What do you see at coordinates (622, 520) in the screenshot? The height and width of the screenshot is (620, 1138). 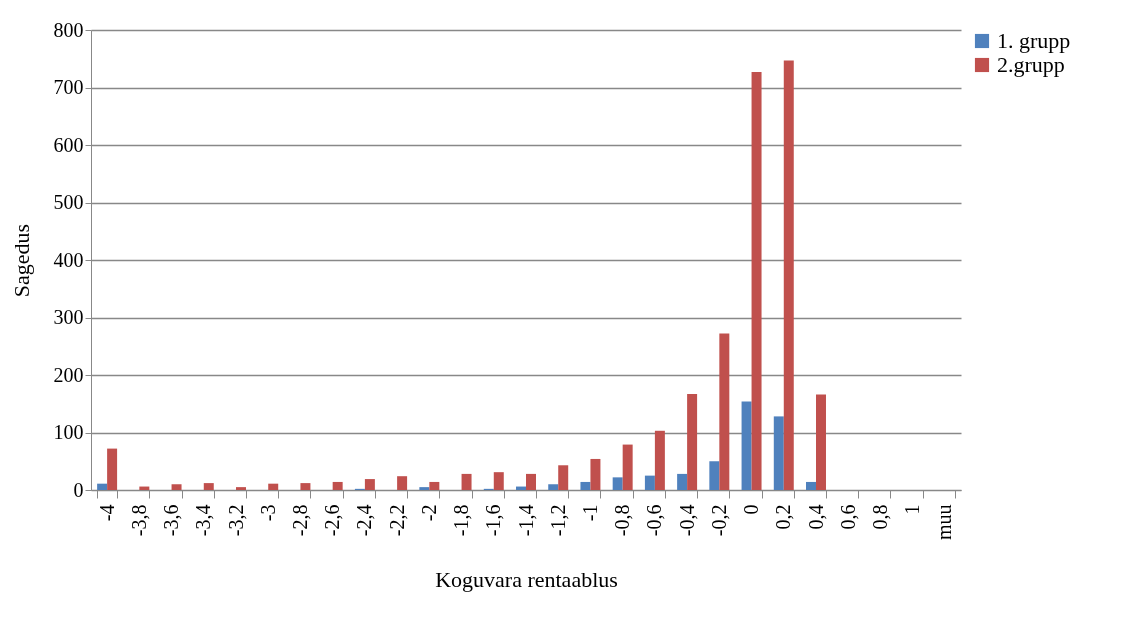 I see `x-tick-label: -0,8` at bounding box center [622, 520].